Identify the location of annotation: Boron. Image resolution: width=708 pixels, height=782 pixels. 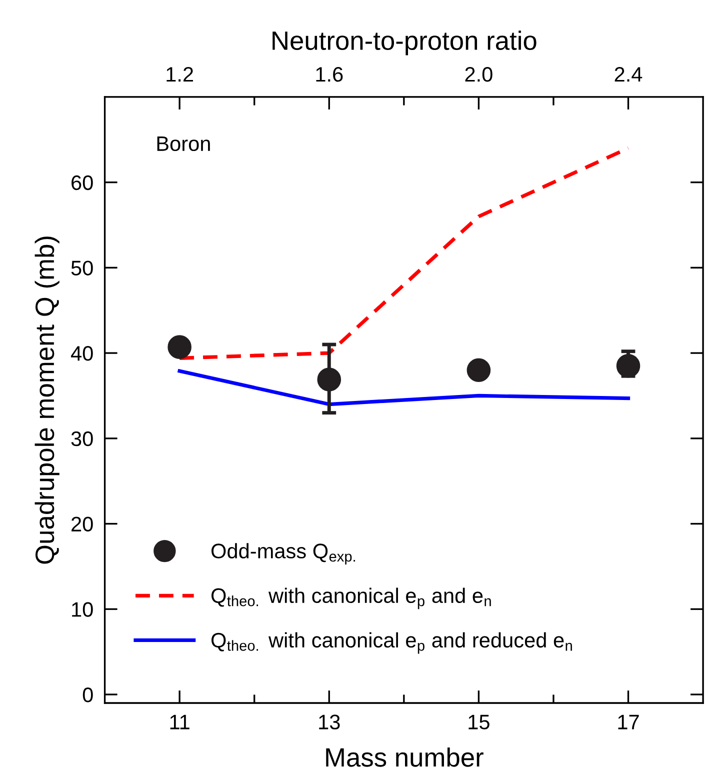
(183, 144).